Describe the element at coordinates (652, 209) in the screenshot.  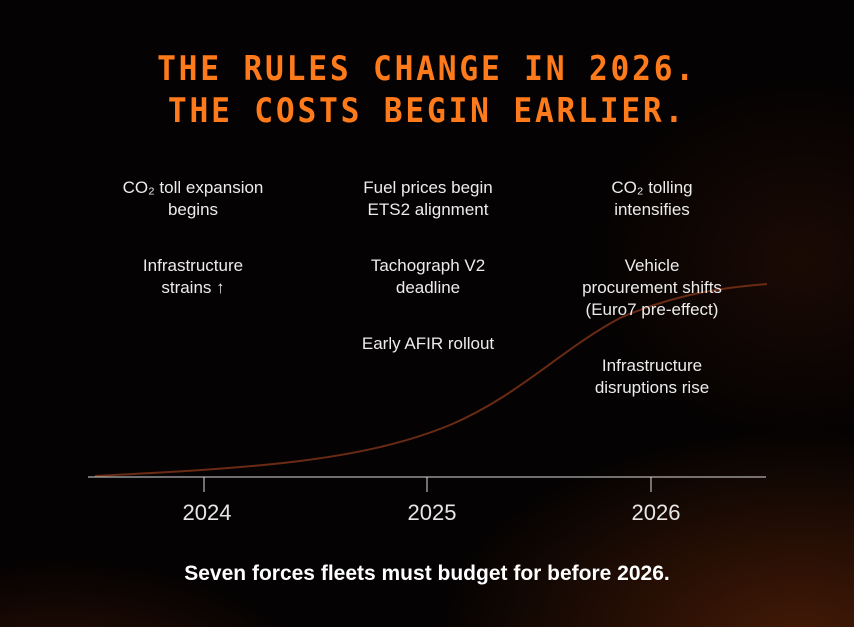
I see `event-text: intensifies` at that location.